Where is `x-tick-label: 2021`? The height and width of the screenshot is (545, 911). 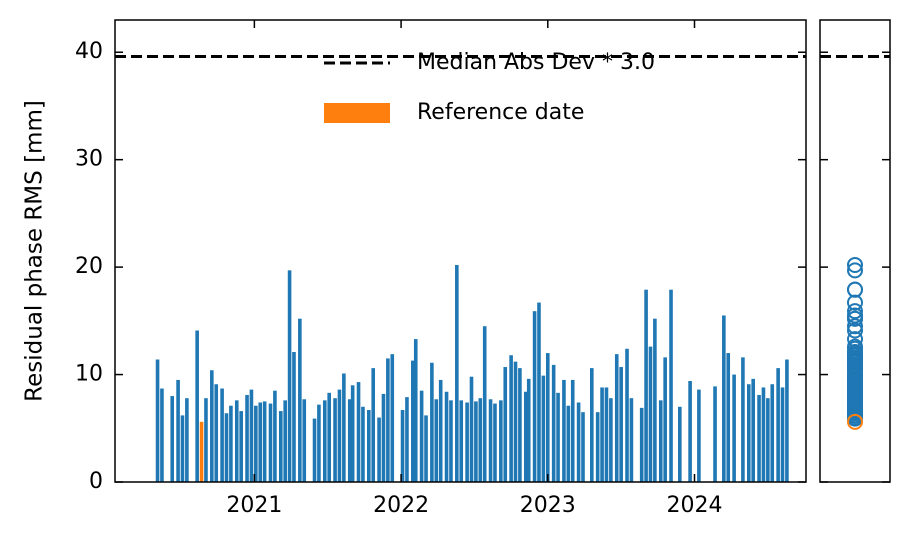 x-tick-label: 2021 is located at coordinates (254, 505).